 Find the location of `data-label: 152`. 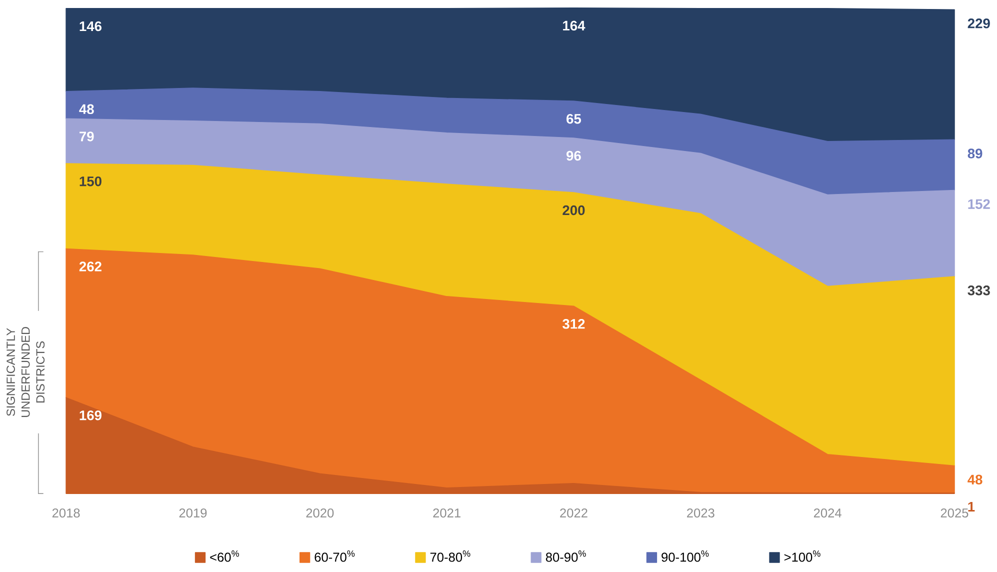

data-label: 152 is located at coordinates (979, 203).